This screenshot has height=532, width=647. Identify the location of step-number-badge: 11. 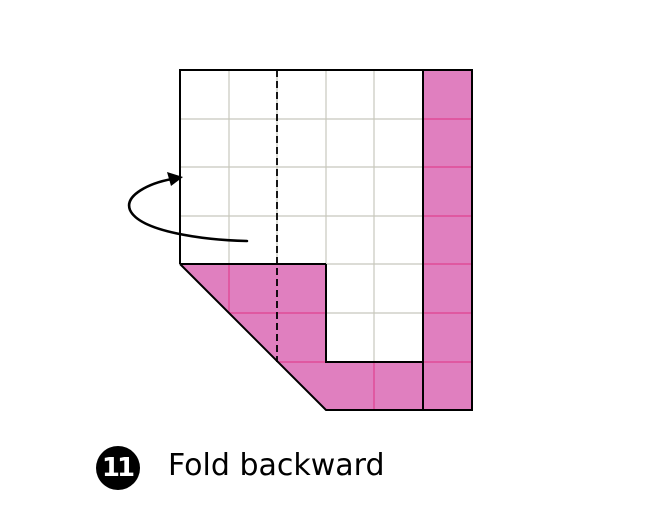
(118, 468).